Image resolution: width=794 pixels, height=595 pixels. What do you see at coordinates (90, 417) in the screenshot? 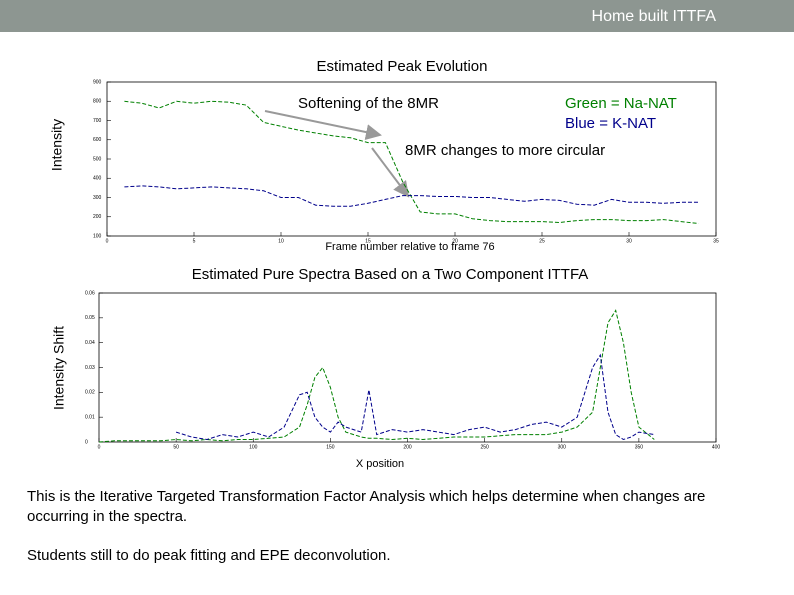
I see `y-tick-label: 0.01` at bounding box center [90, 417].